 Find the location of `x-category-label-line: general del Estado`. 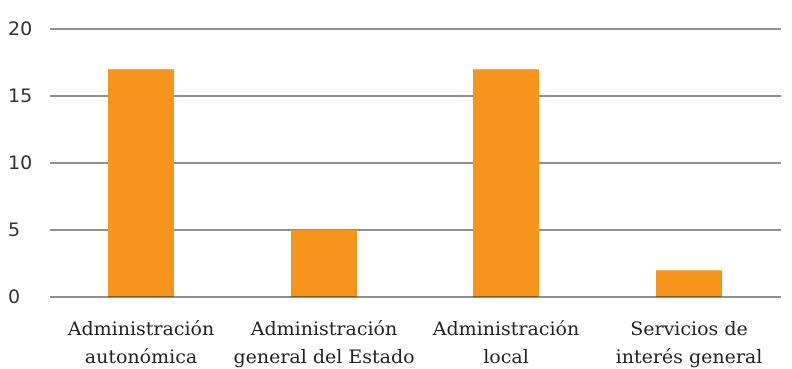

x-category-label-line: general del Estado is located at coordinates (323, 357).